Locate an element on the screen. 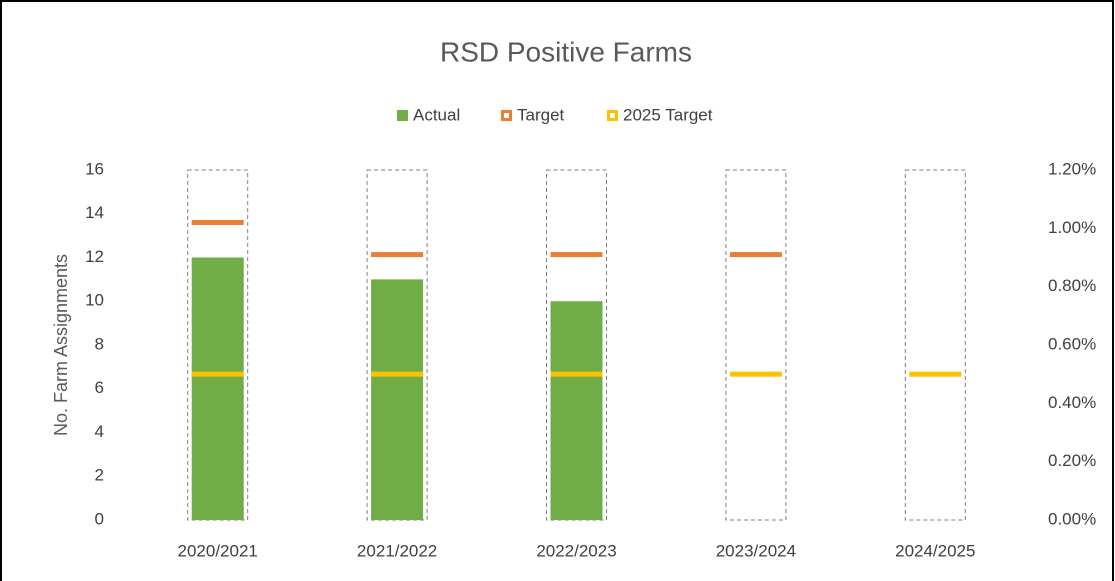 This screenshot has width=1115, height=581. y2-tick-label: 1.20% is located at coordinates (1072, 168).